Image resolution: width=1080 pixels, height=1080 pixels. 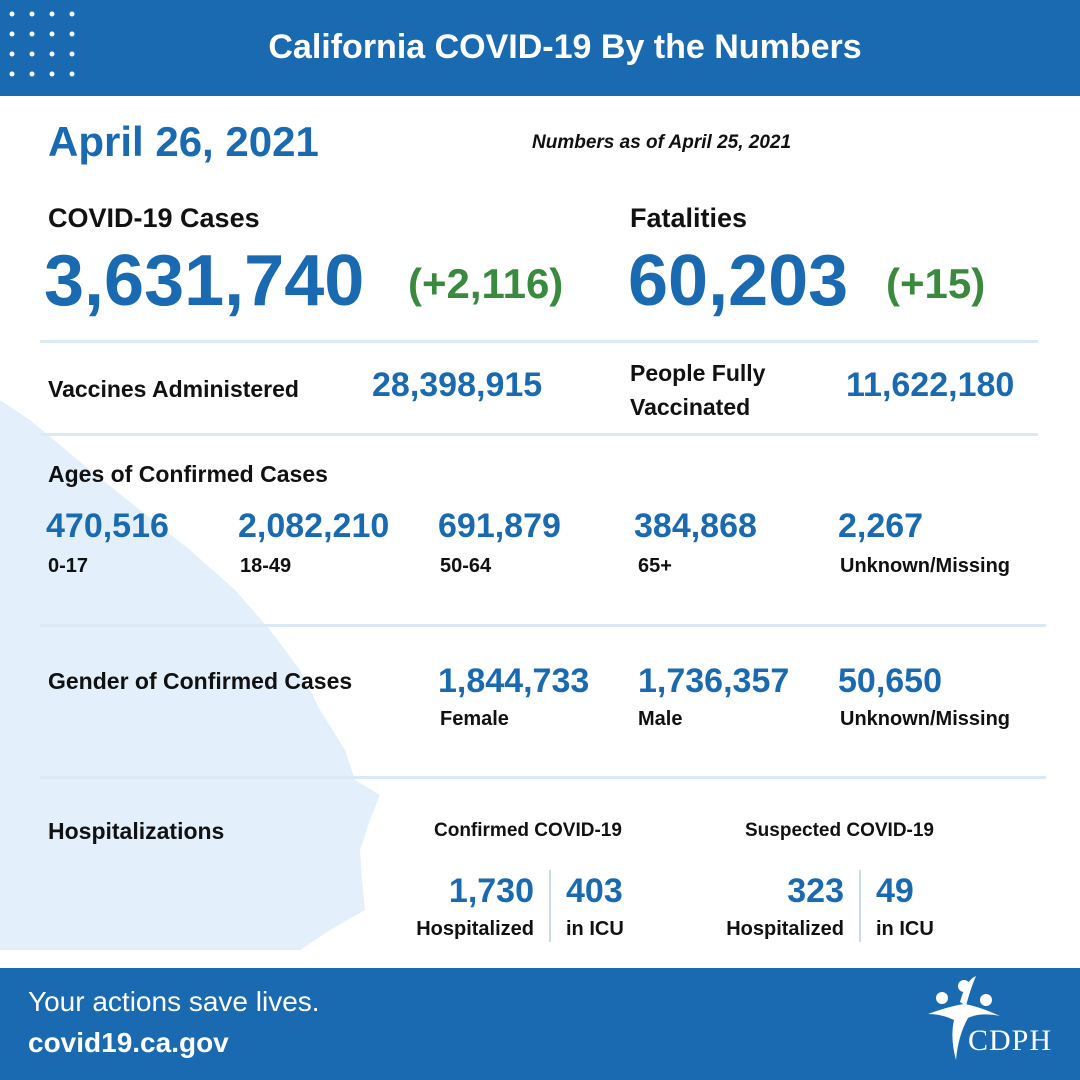 What do you see at coordinates (128, 1042) in the screenshot?
I see `footer-website-link: covid19.ca.gov` at bounding box center [128, 1042].